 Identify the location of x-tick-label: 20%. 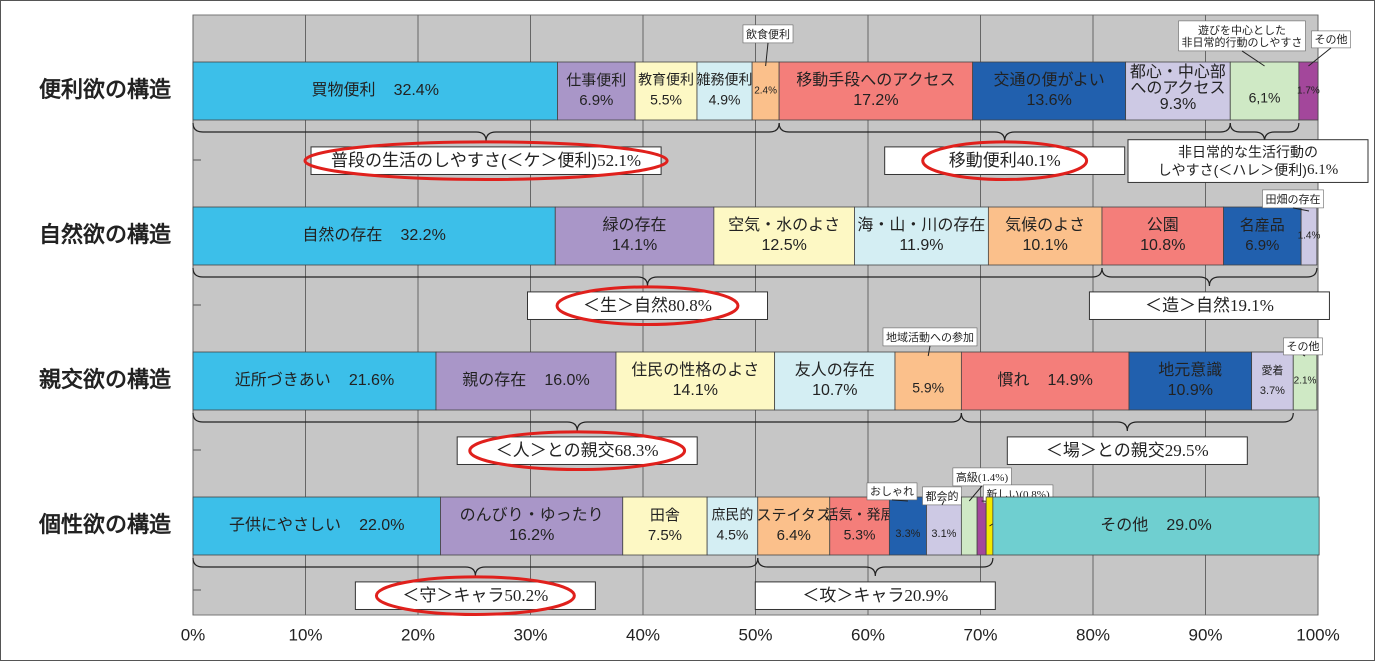
(418, 634).